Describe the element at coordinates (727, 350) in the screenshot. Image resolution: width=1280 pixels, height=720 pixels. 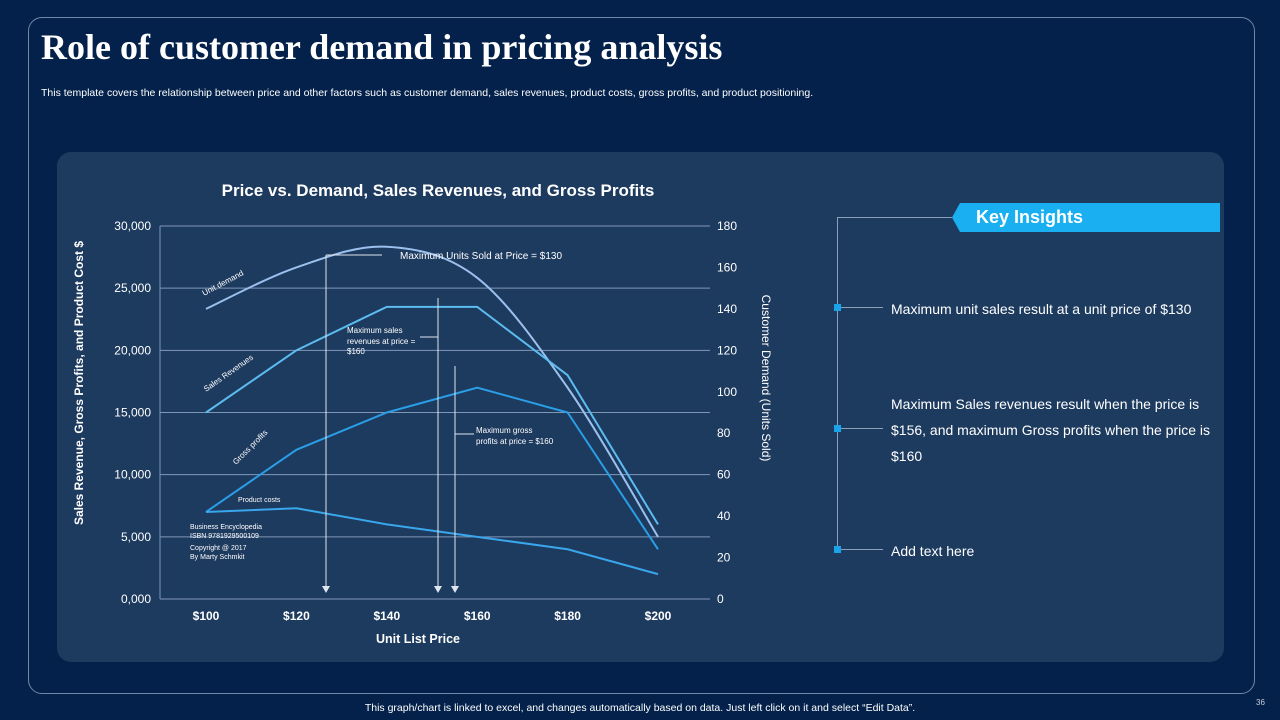
I see `y2-tick-label: 120` at that location.